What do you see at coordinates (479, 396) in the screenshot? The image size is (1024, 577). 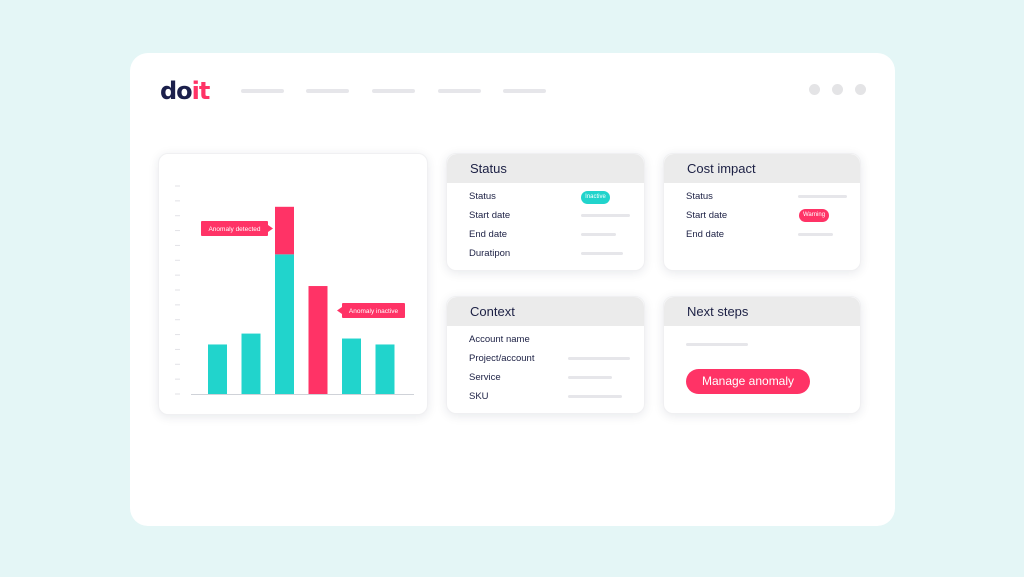 I see `row-label: SKU` at bounding box center [479, 396].